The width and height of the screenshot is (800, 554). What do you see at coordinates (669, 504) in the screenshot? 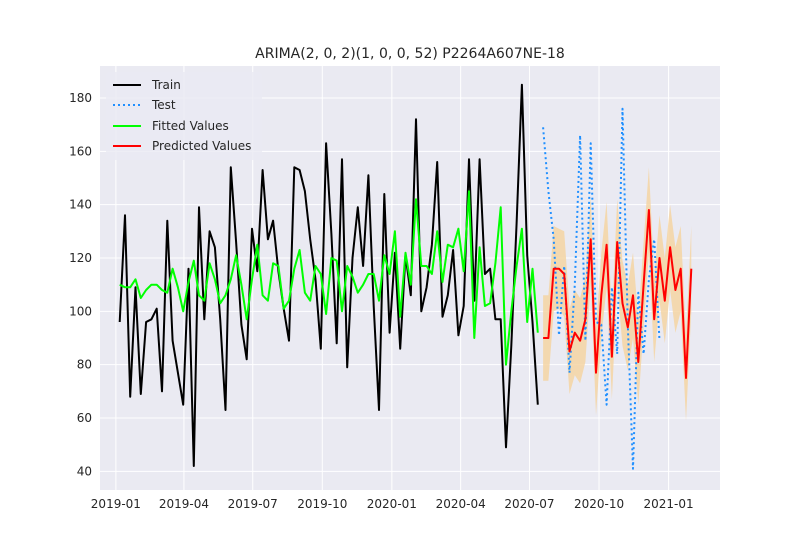
I see `x-tick-label: 2021-01` at bounding box center [669, 504].